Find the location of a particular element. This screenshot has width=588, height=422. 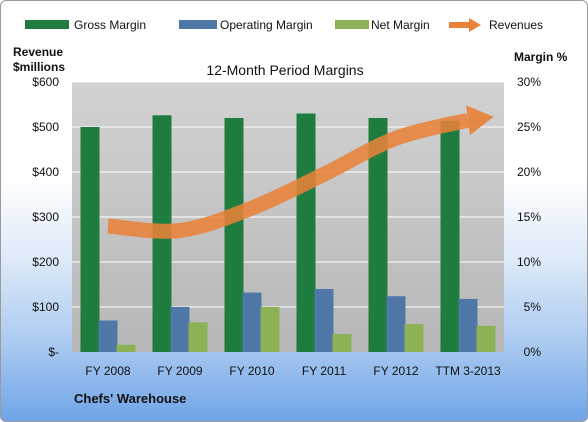

chart-title: 12-Month Period Margins is located at coordinates (284, 70).